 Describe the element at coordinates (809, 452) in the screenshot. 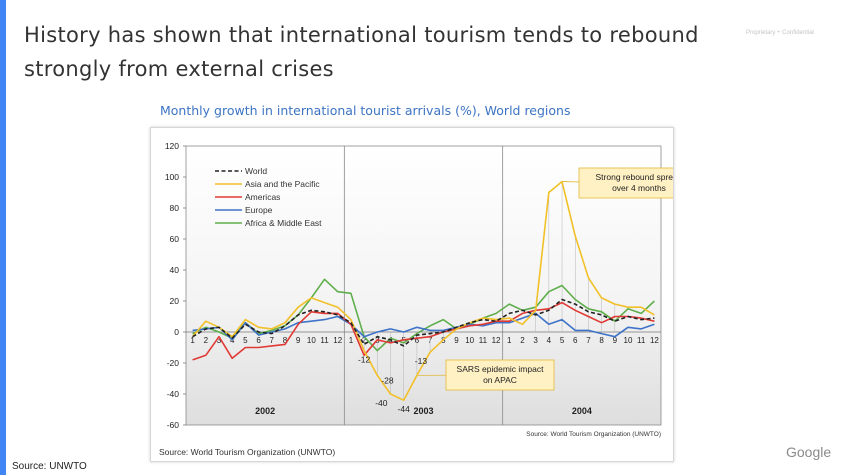

I see `google-logo: Google` at that location.